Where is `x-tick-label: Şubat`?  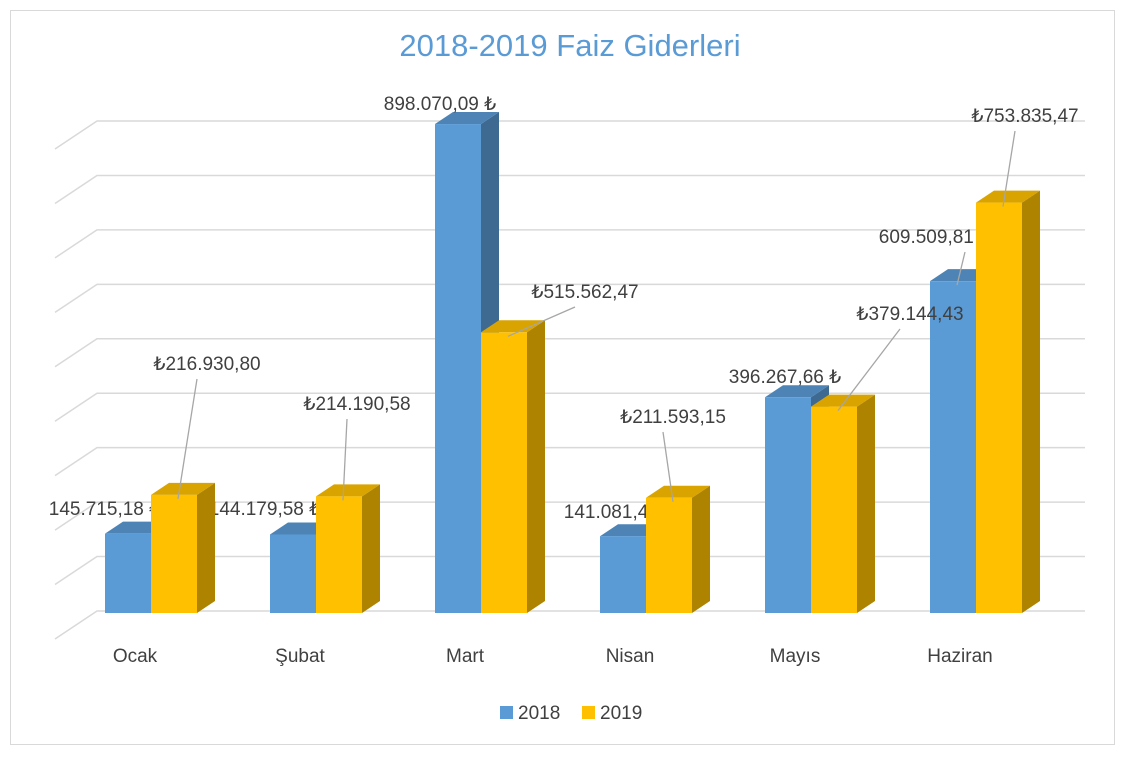 x-tick-label: Şubat is located at coordinates (300, 656).